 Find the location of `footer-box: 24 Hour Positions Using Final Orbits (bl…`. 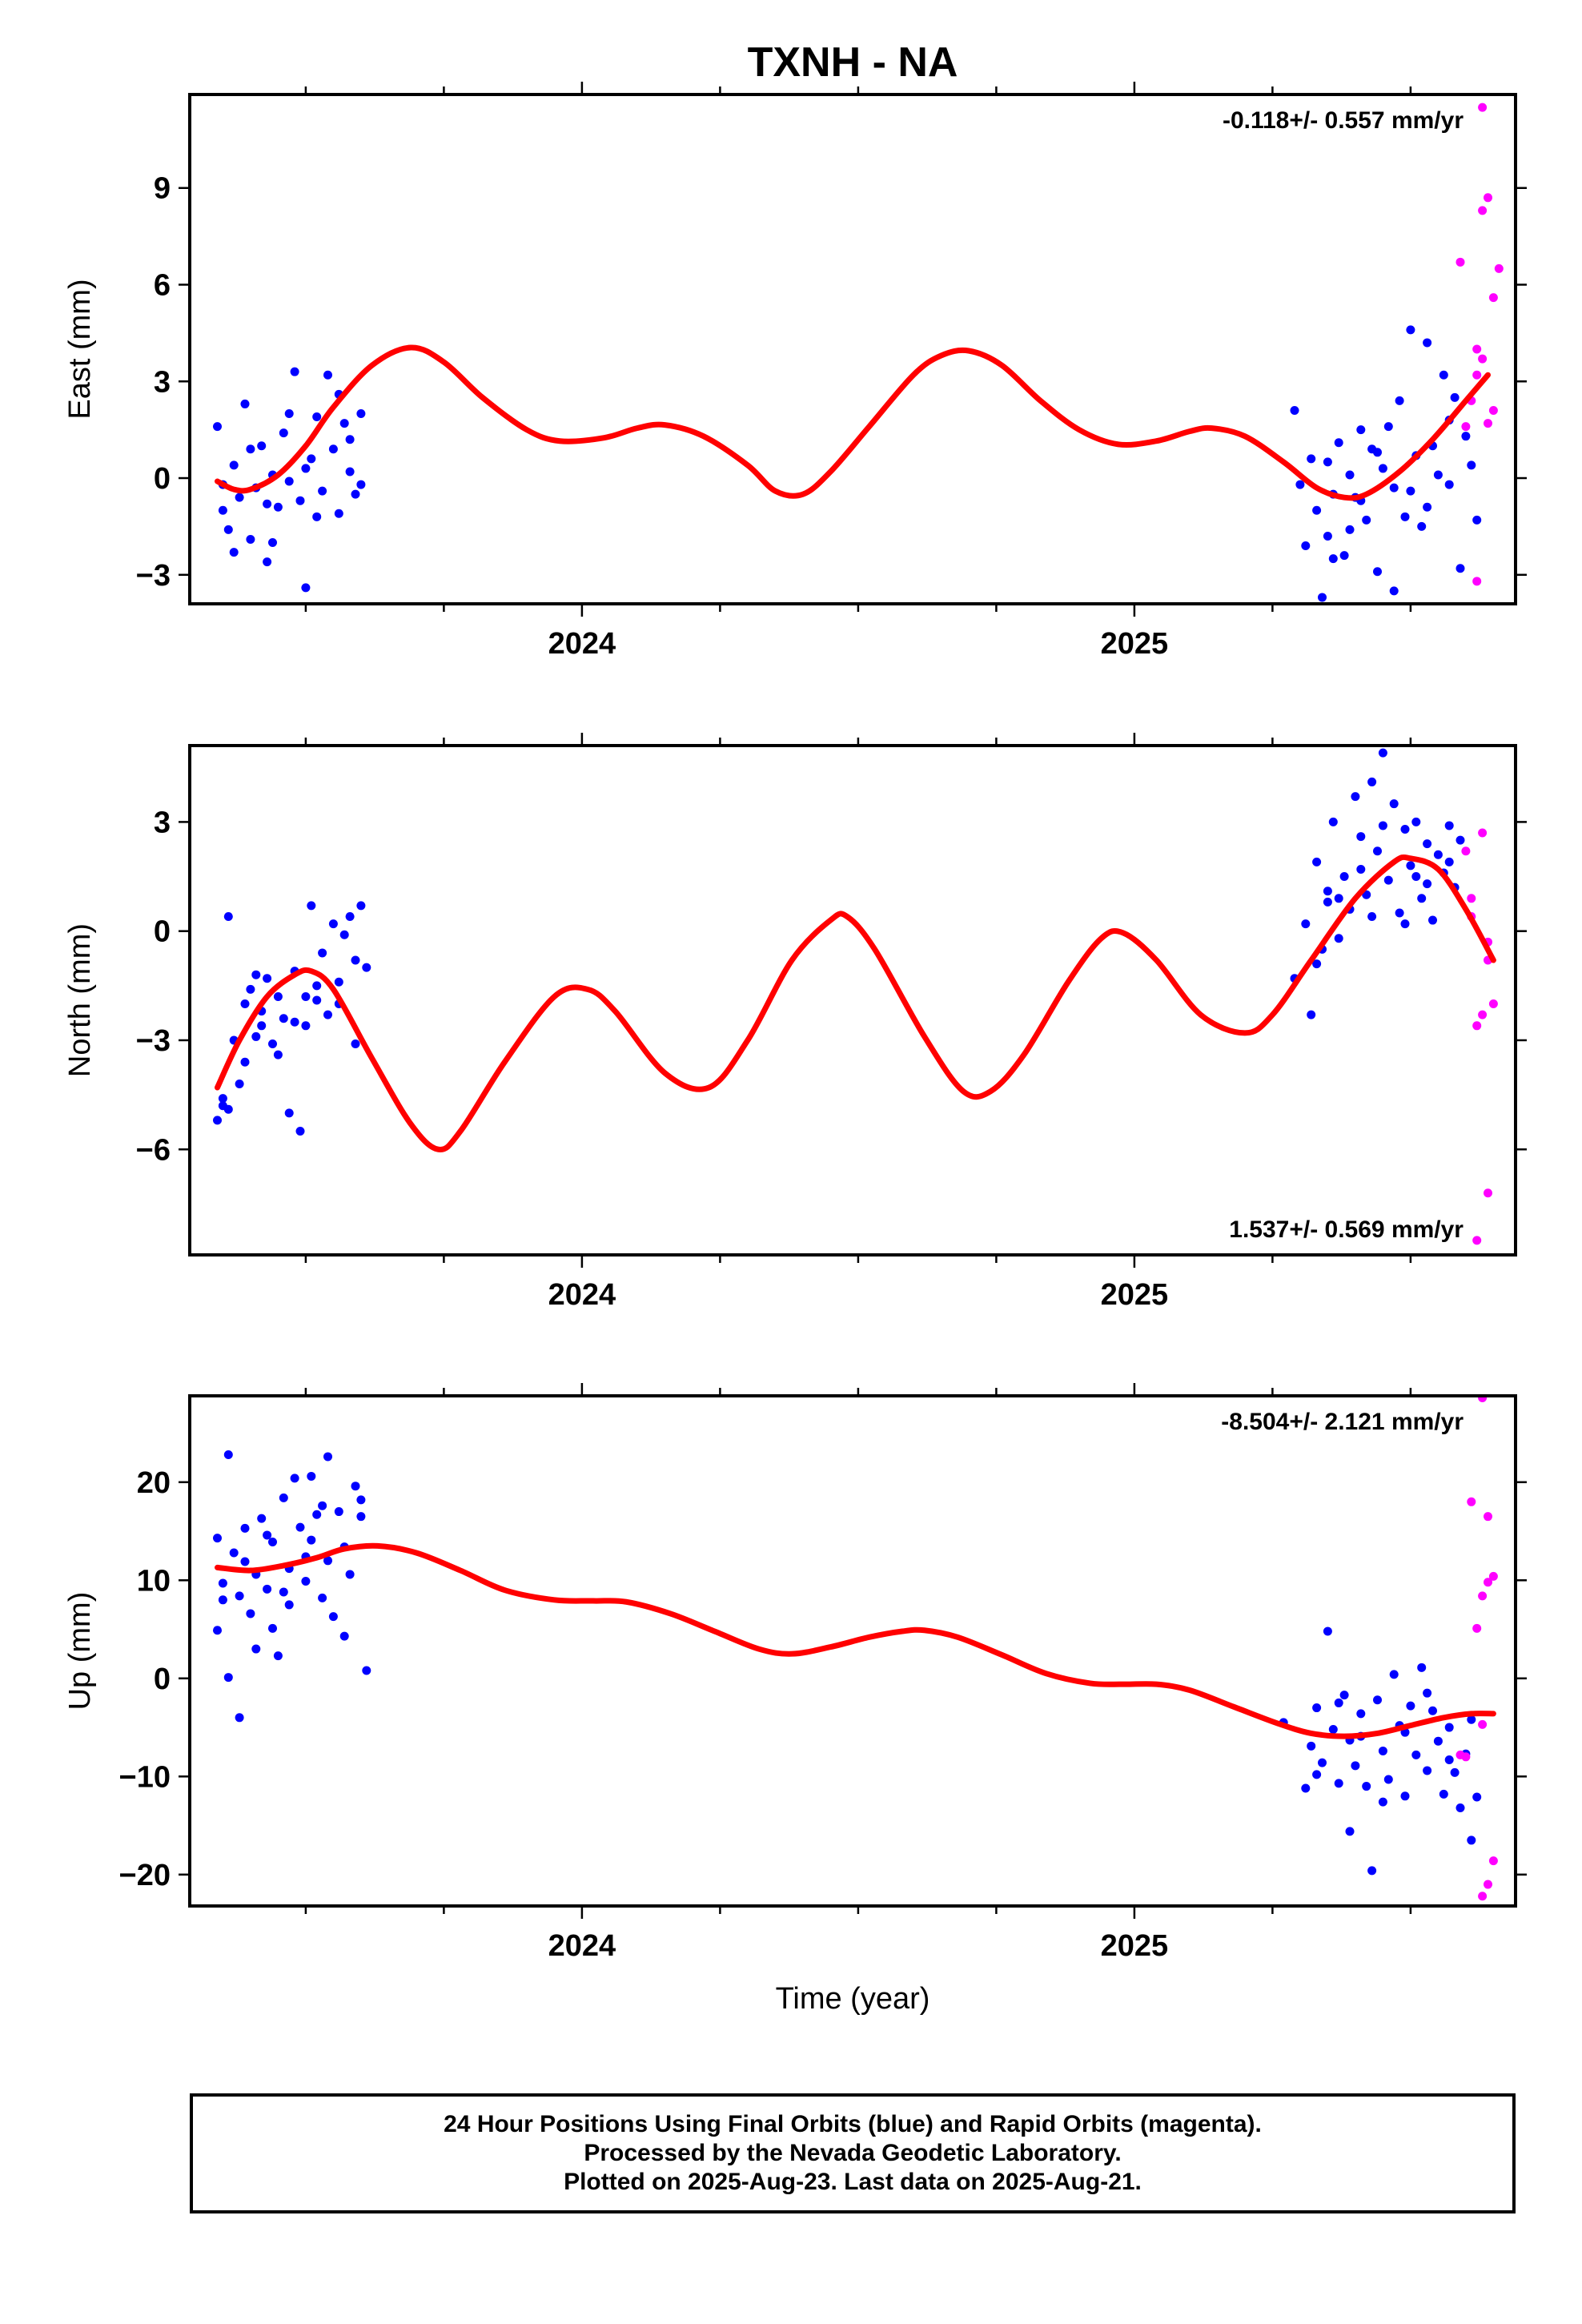

footer-box: 24 Hour Positions Using Final Orbits (bl… is located at coordinates (853, 2153).